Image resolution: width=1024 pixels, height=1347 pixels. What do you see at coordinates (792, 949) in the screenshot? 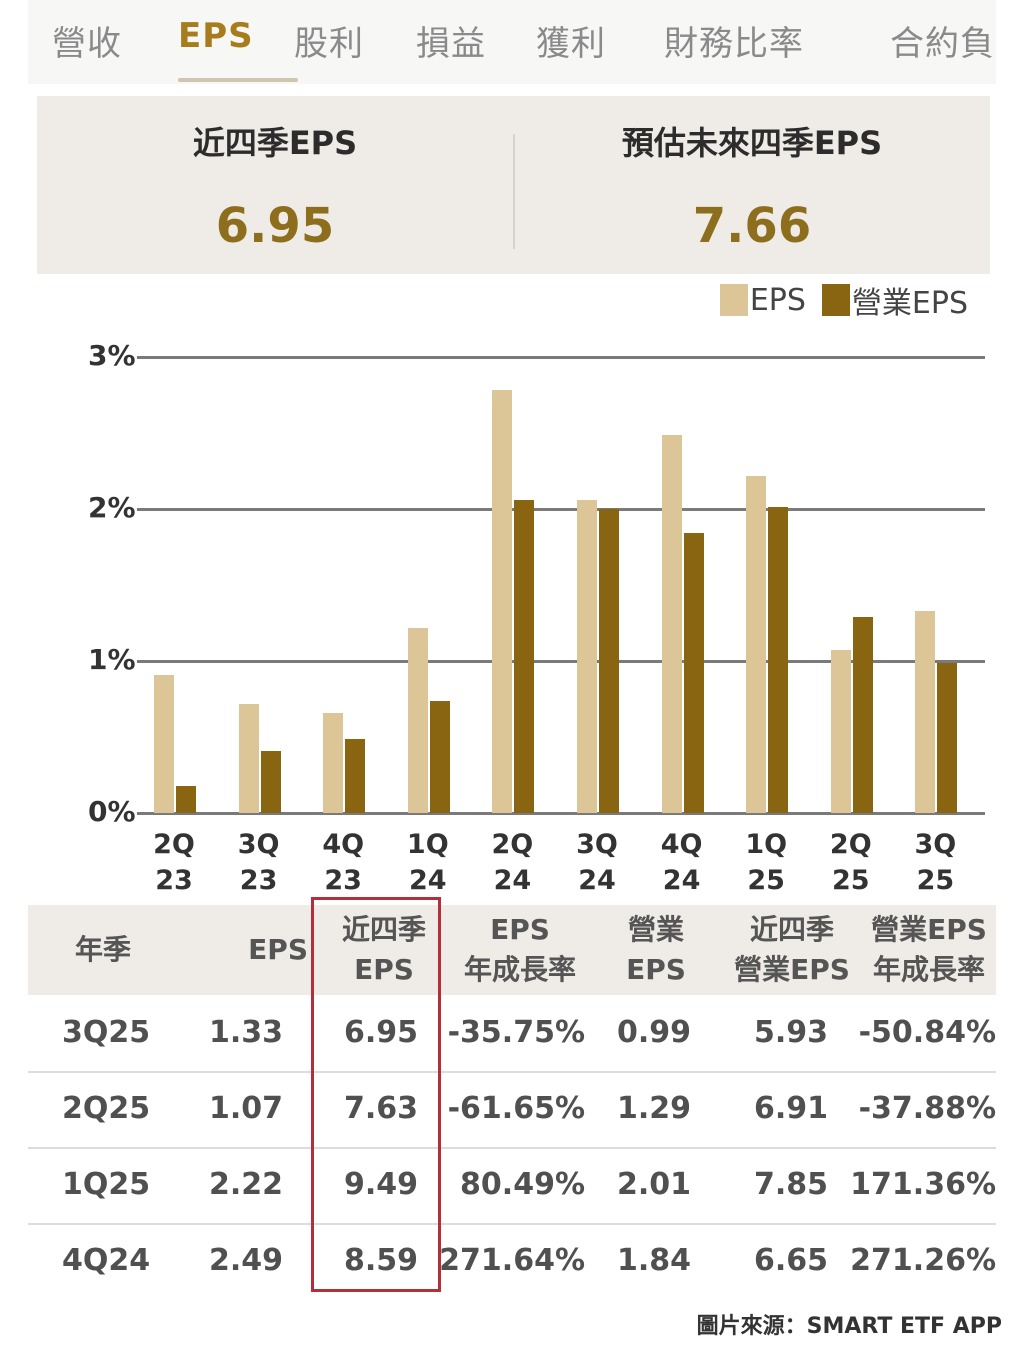
I see `header-col-trailing-operating-eps: 近四季 營業EPS` at bounding box center [792, 949].